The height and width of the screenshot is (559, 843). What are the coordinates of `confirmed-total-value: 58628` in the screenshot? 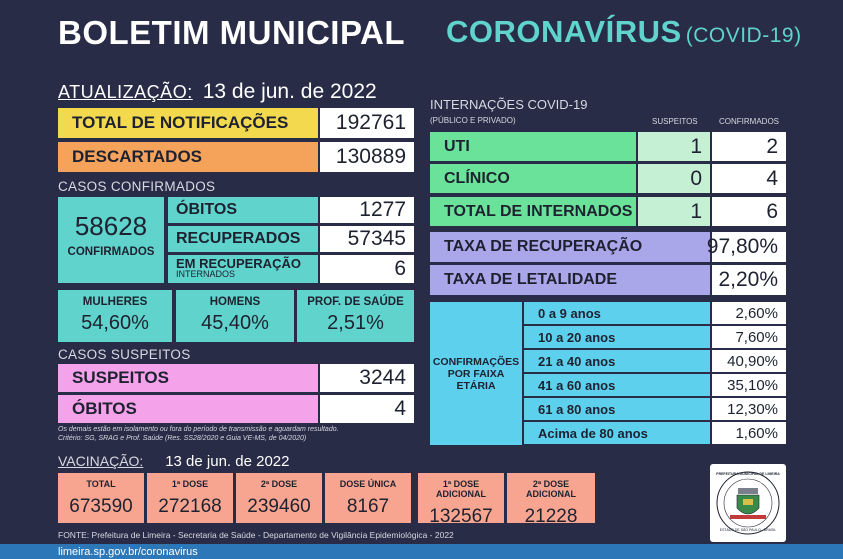 It's located at (111, 226).